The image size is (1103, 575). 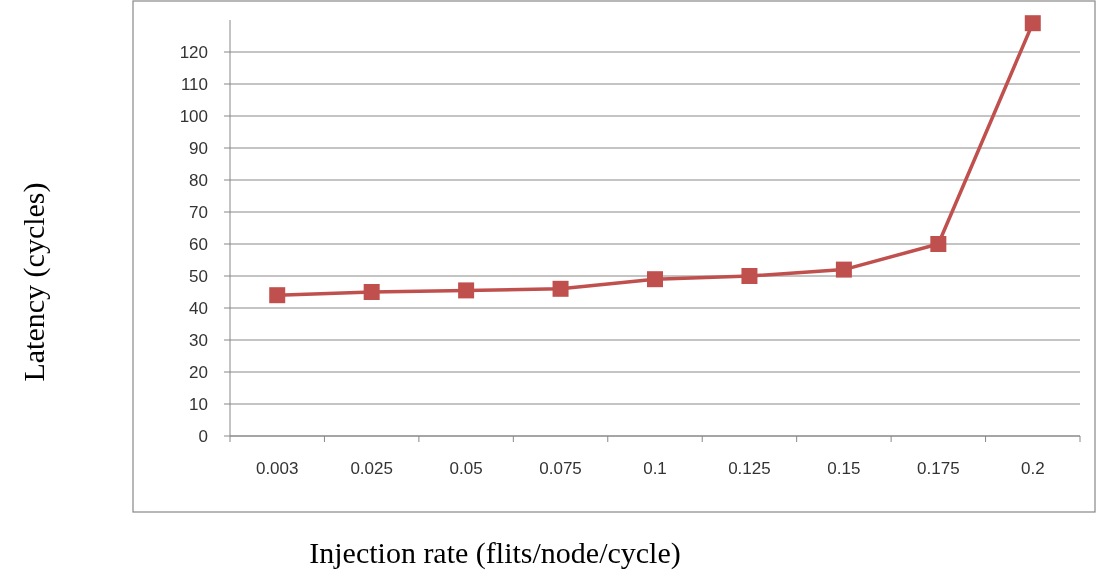 I want to click on y-tick-label: 50, so click(x=198, y=276).